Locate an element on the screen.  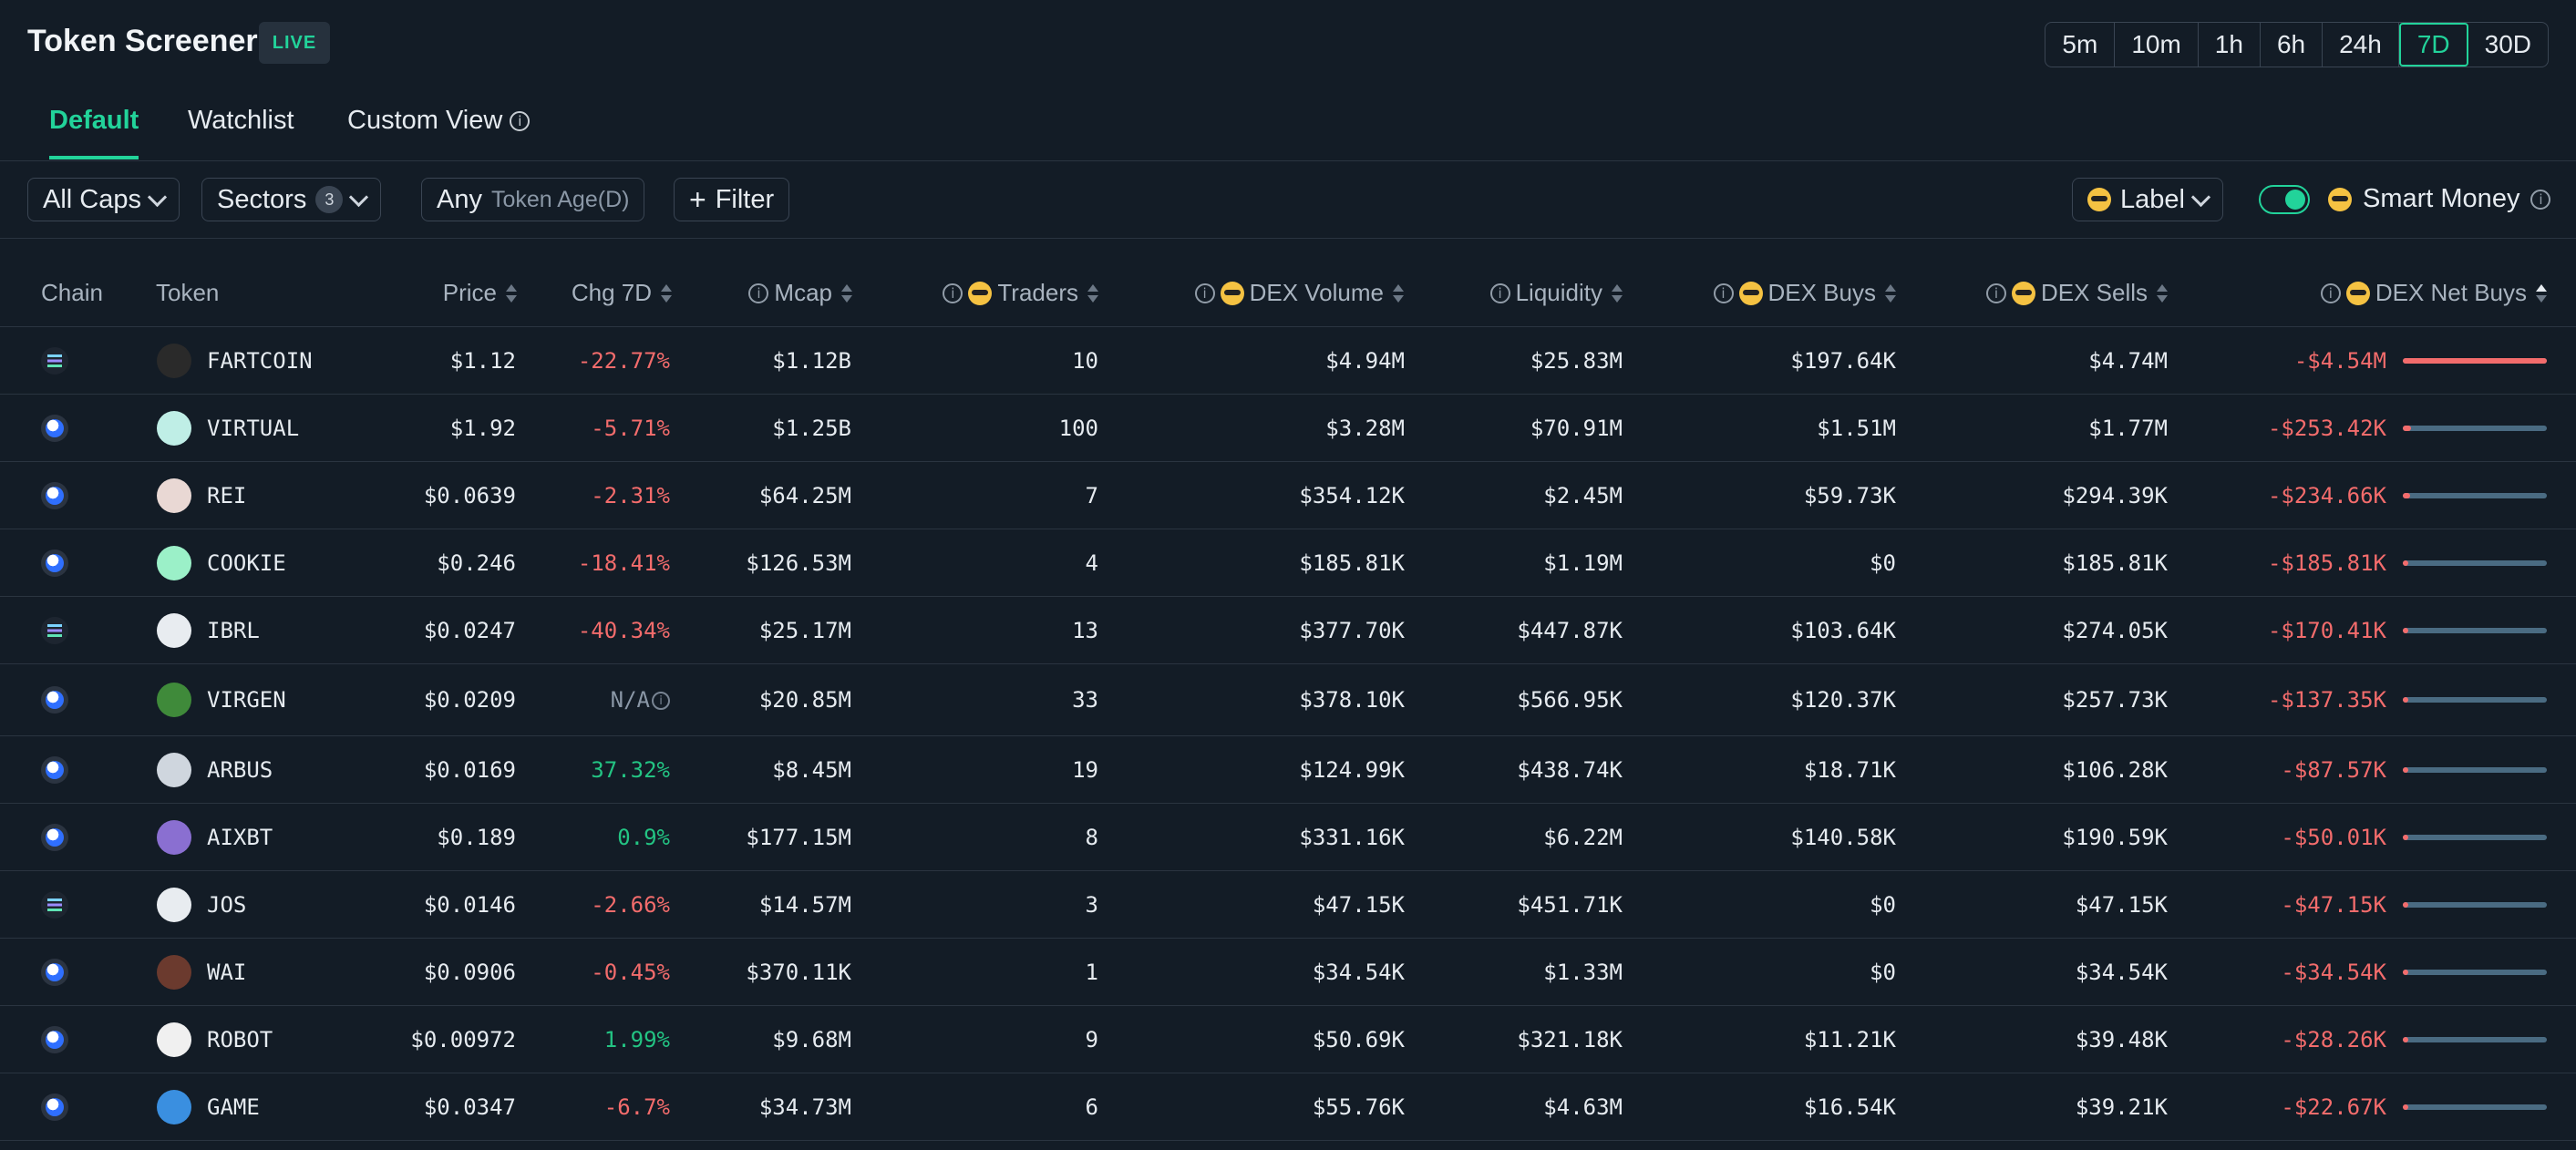
col-chain: Chain is located at coordinates (72, 292).